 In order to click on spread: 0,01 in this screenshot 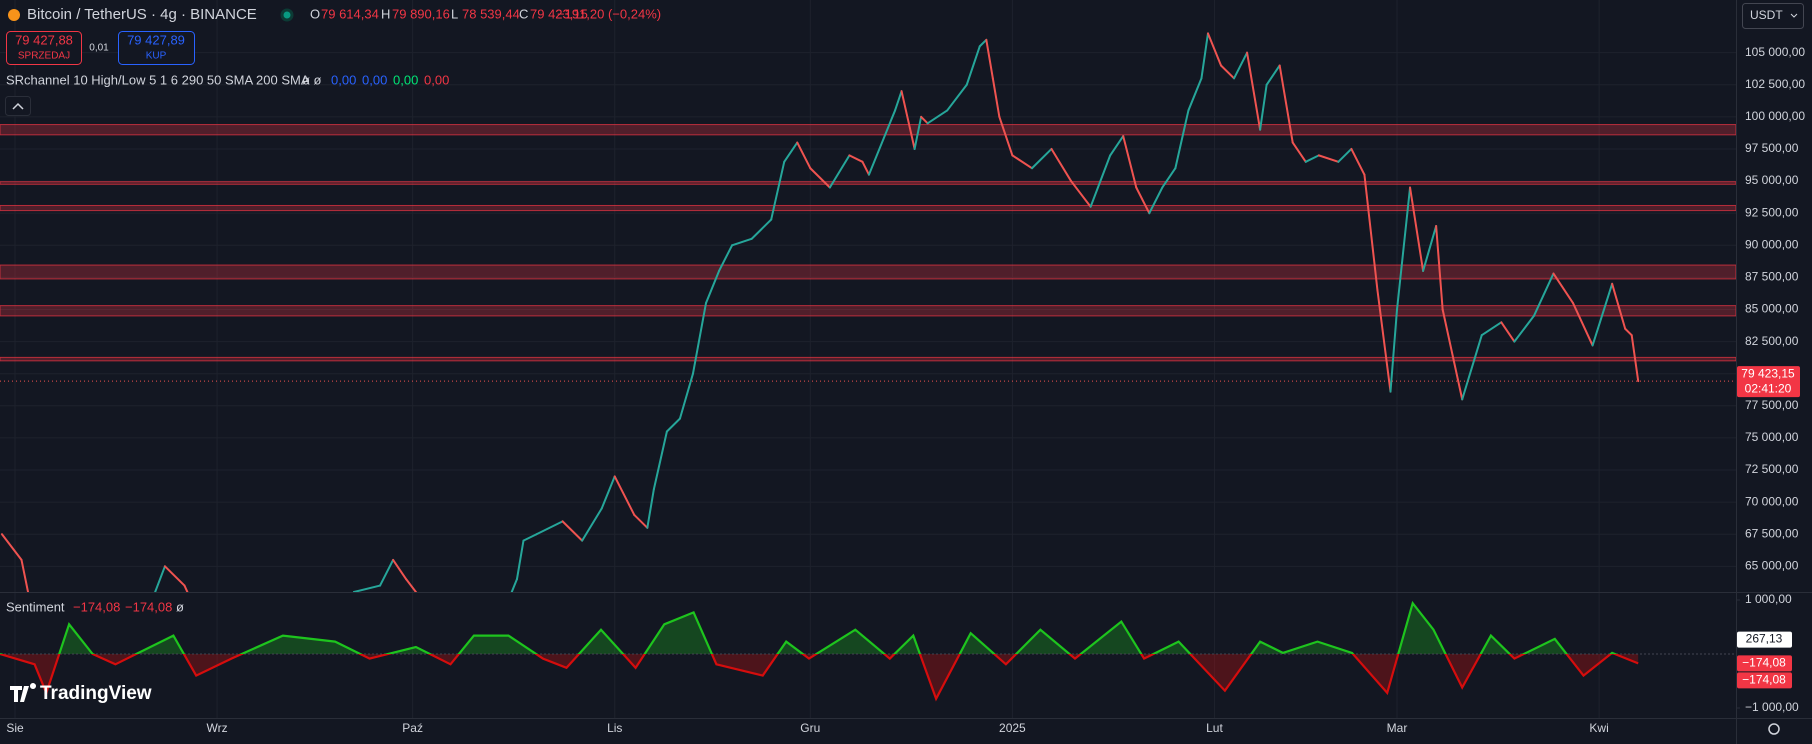, I will do `click(99, 48)`.